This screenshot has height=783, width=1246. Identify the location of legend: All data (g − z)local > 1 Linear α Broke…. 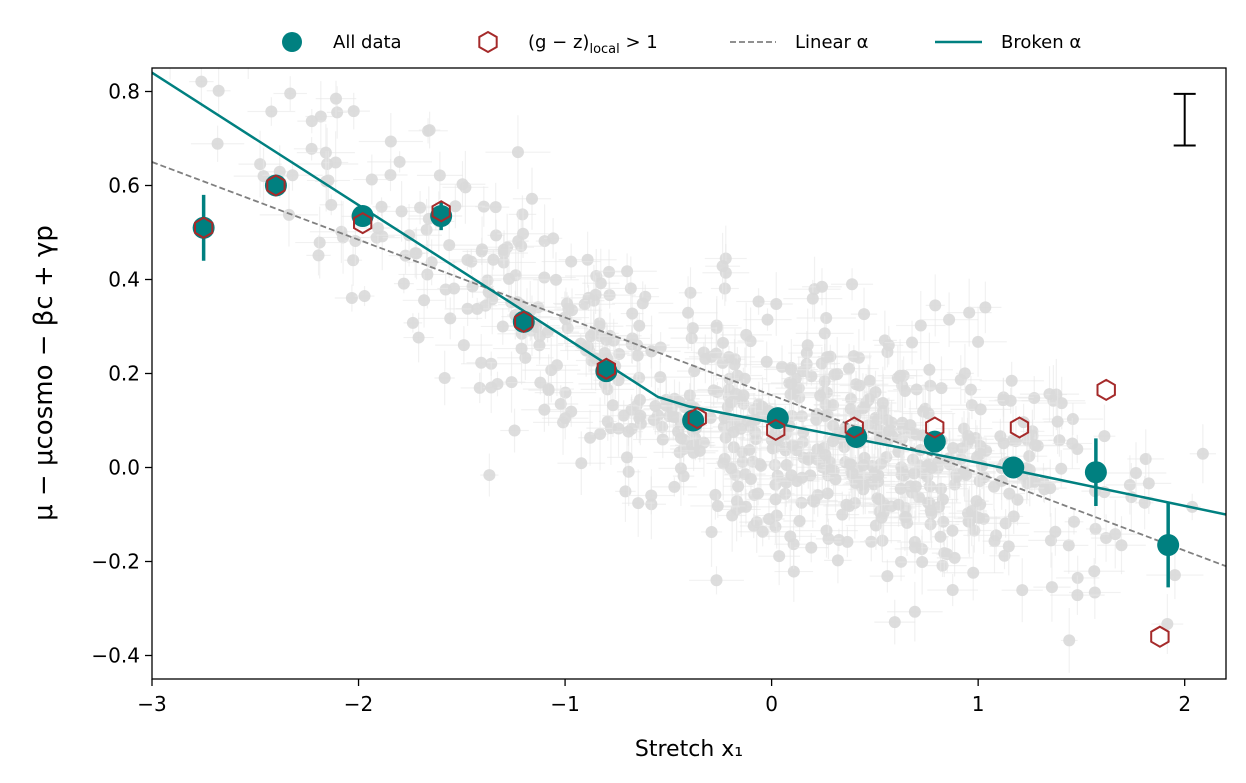
(681, 43).